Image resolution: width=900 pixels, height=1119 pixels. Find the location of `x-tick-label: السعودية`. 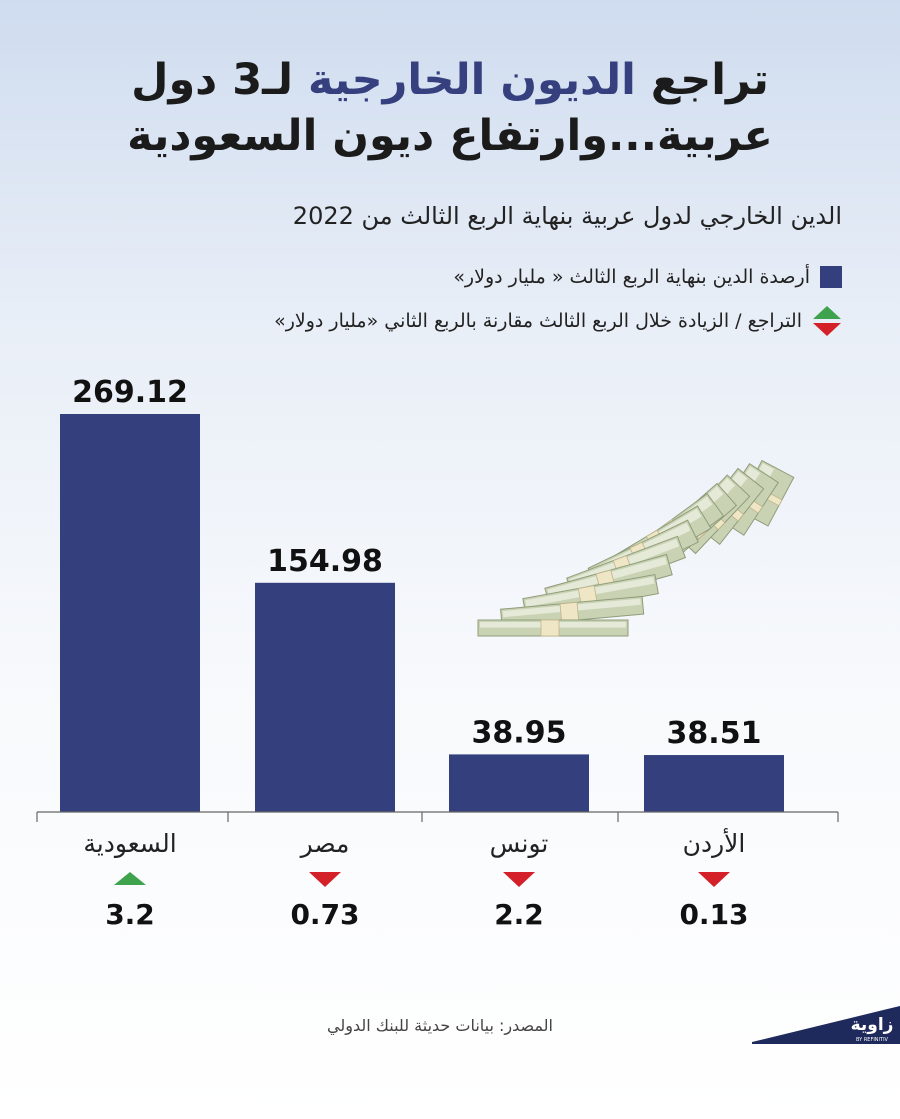

x-tick-label: السعودية is located at coordinates (129, 843).